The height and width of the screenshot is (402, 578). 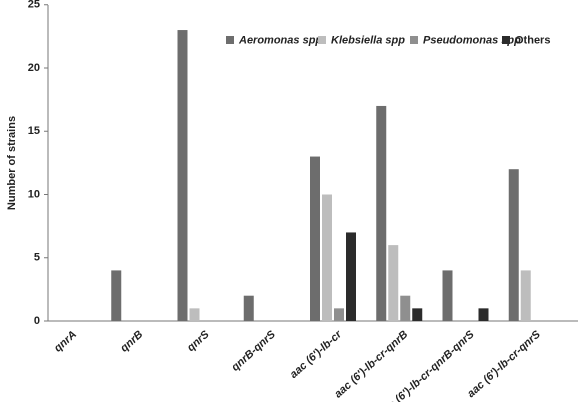 I want to click on y-tick-label: 10, so click(x=34, y=194).